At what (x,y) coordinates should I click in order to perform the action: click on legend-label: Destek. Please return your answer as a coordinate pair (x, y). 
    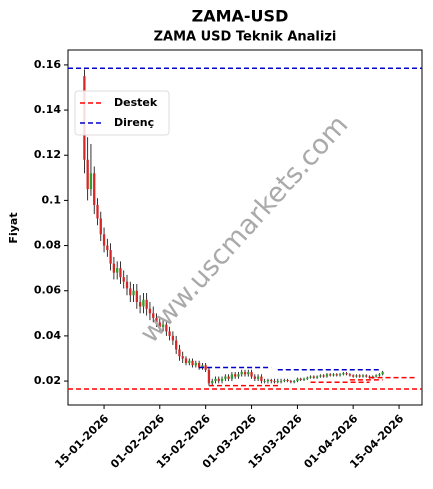
    Looking at the image, I should click on (136, 102).